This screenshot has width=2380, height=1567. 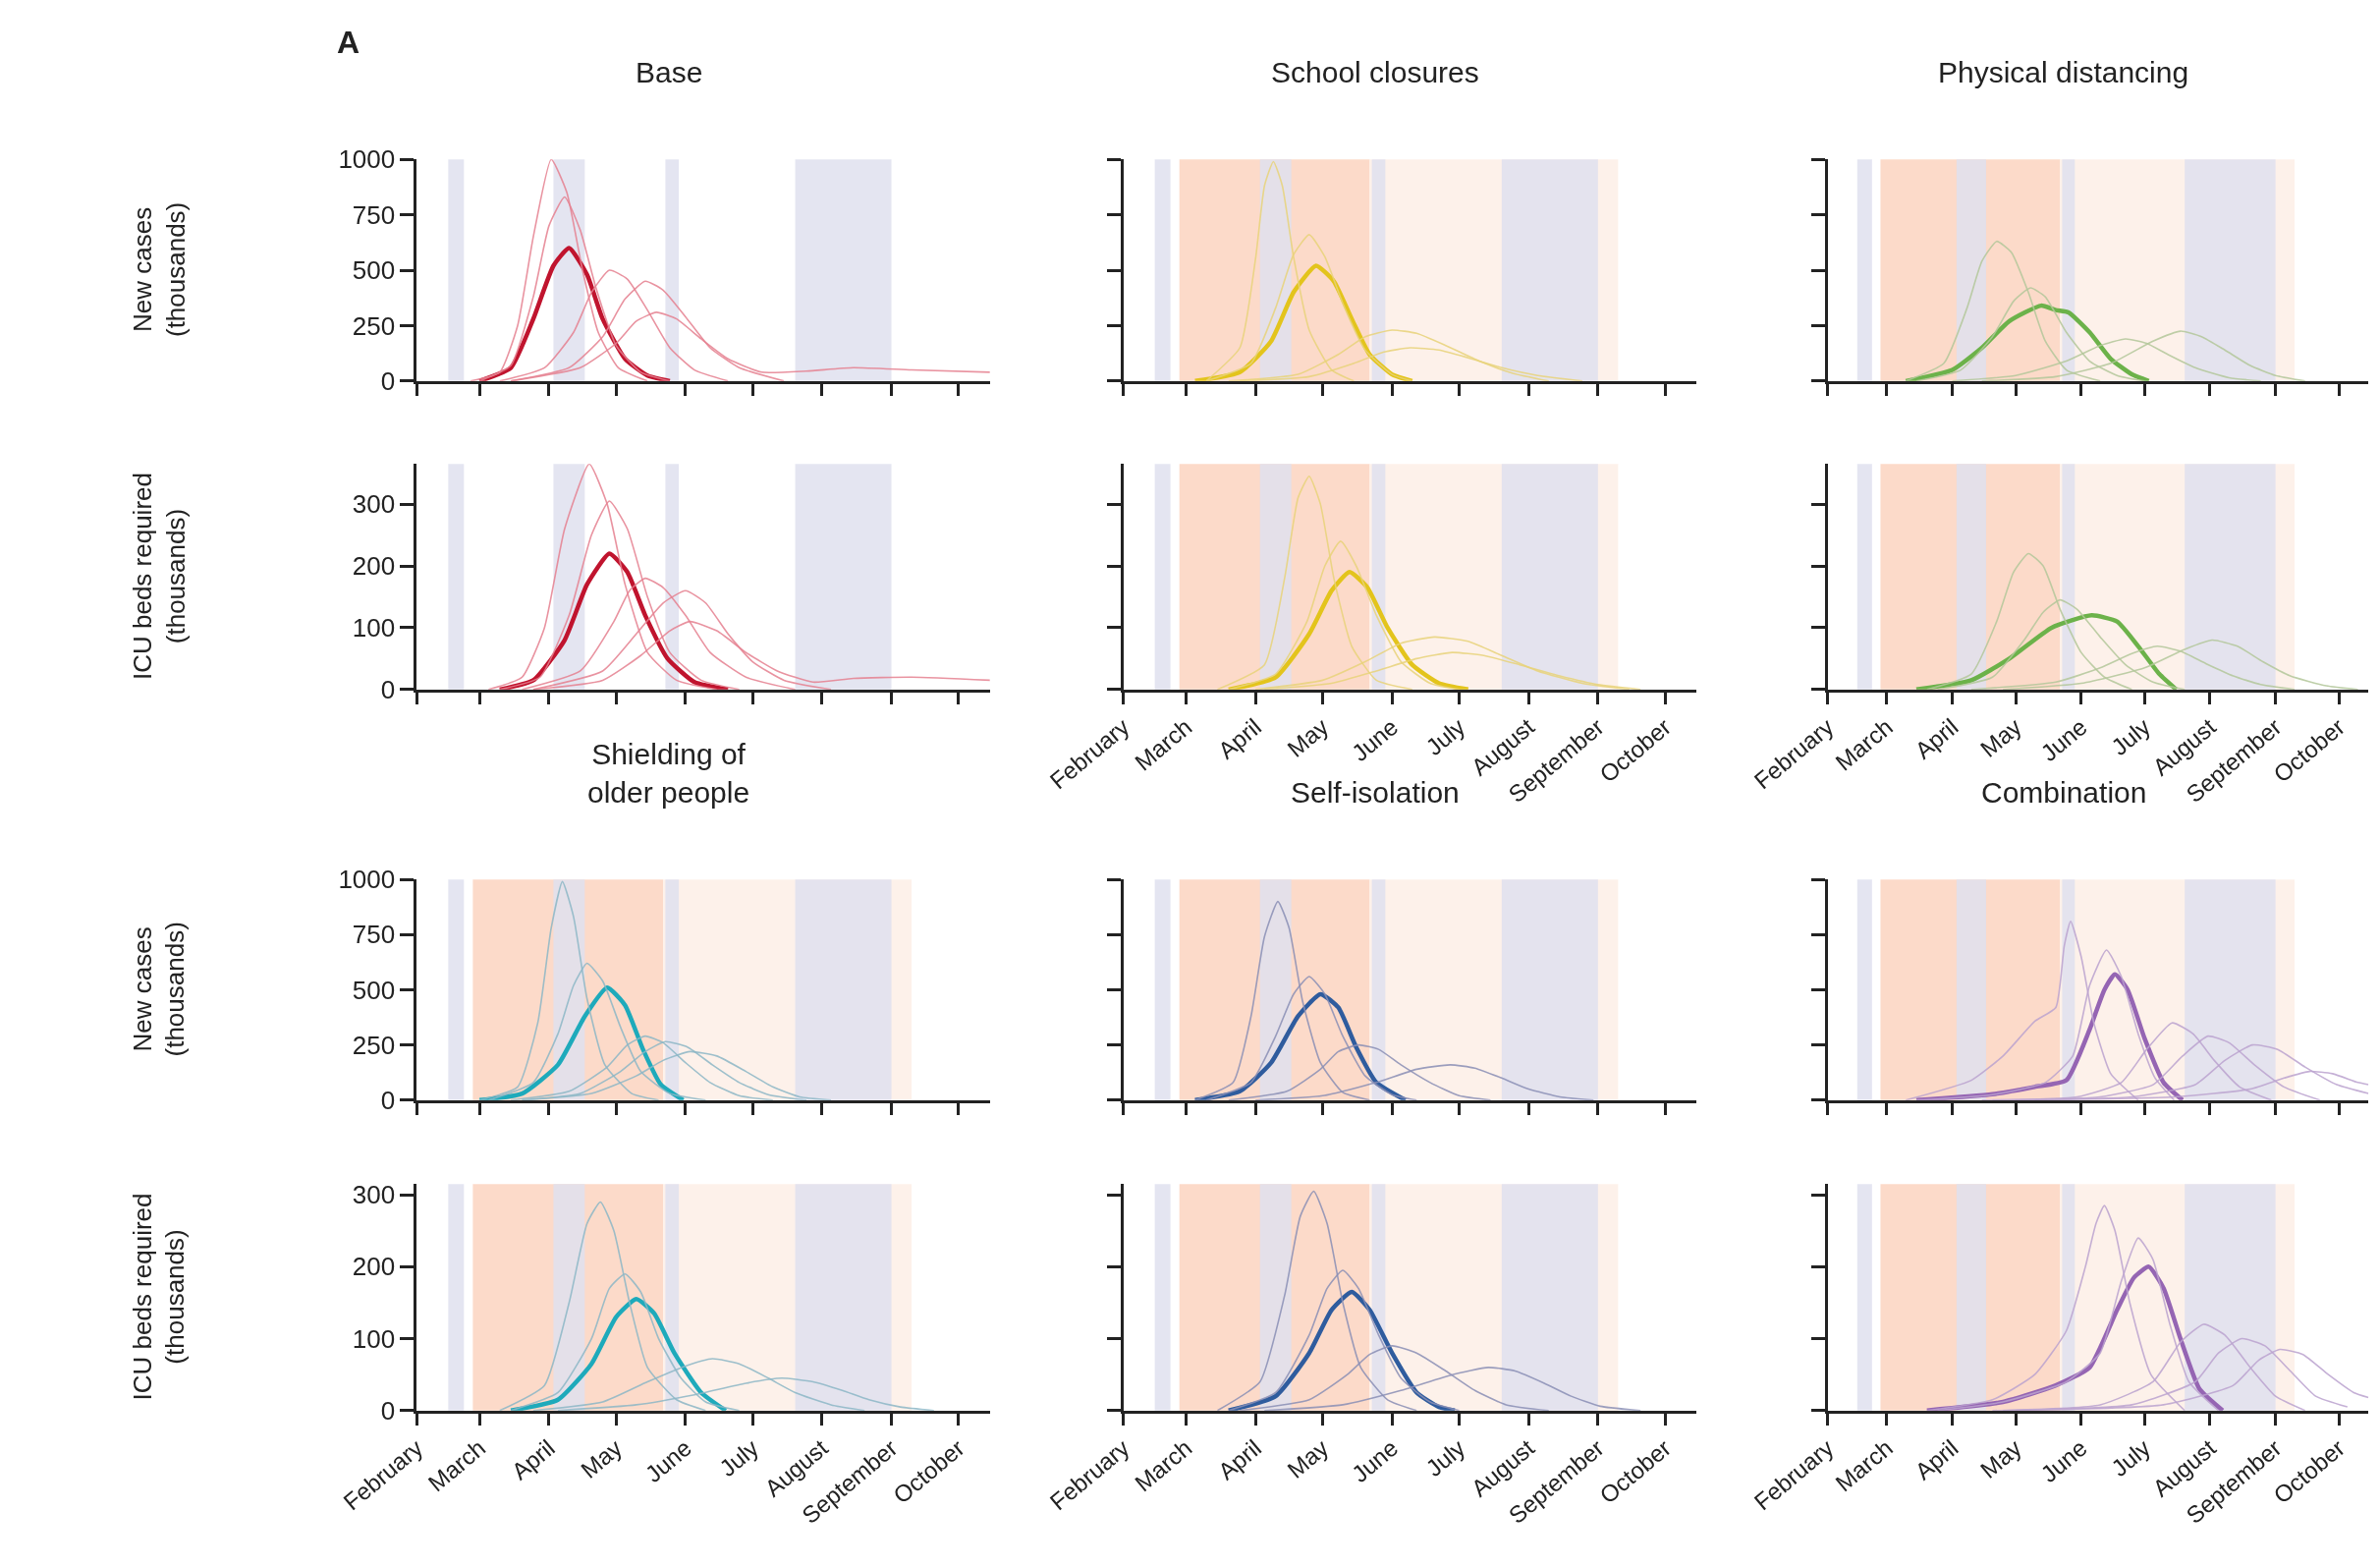 What do you see at coordinates (668, 773) in the screenshot?
I see `chart-title: Shielding of older people` at bounding box center [668, 773].